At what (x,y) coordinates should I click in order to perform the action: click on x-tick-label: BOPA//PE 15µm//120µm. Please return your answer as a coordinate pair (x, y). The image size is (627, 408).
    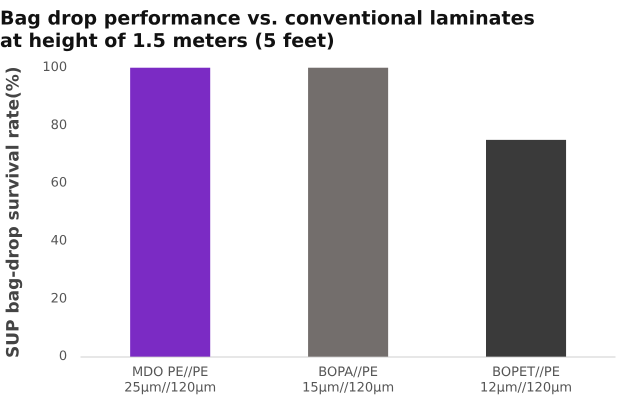
    Looking at the image, I should click on (348, 380).